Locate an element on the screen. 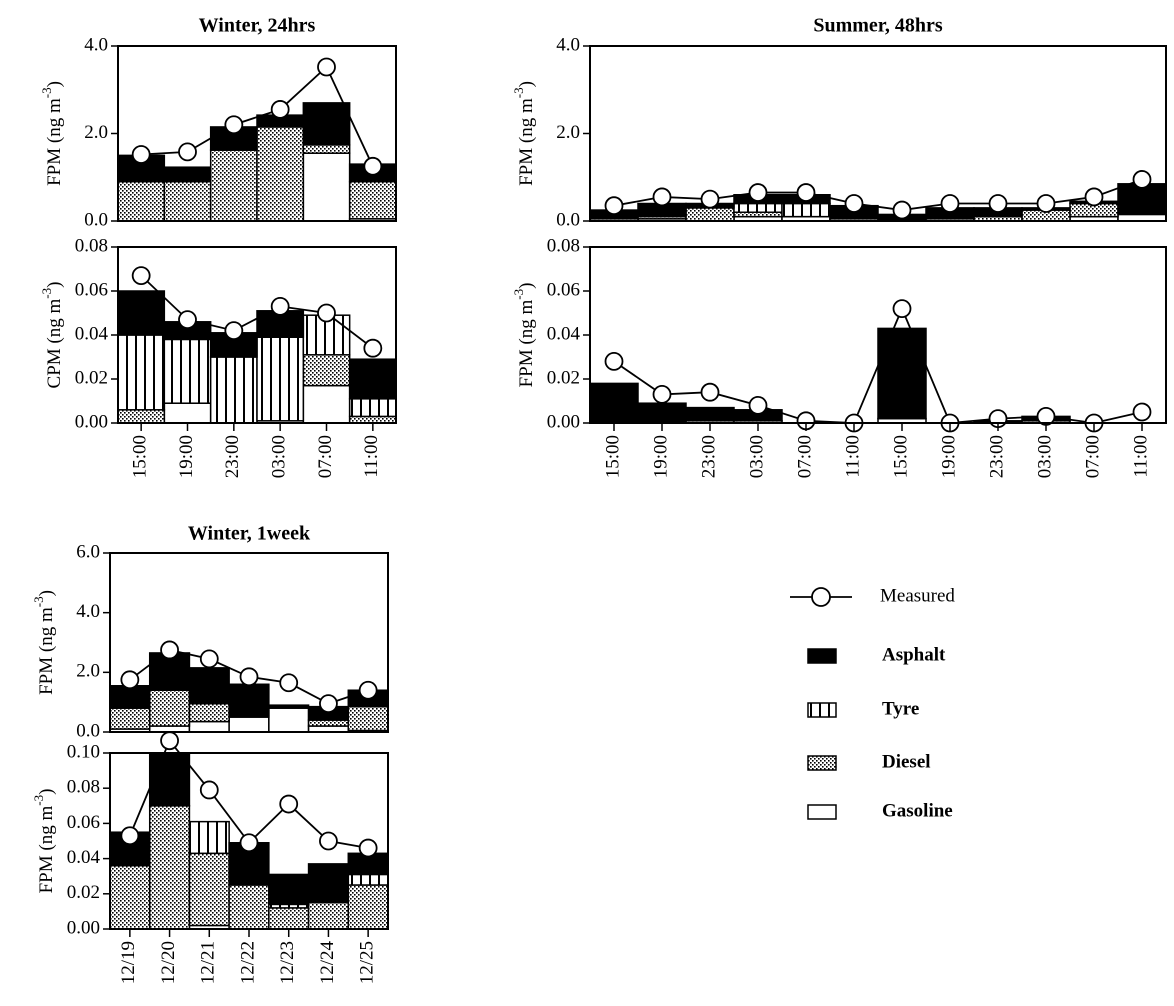 The width and height of the screenshot is (1174, 1006). measured-line is located at coordinates (257, 311).